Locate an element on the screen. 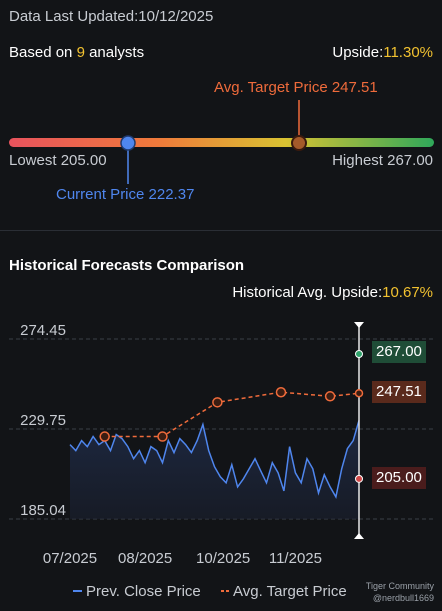 The height and width of the screenshot is (611, 442). last-updated-text: Data Last Updated:10/12/2025 is located at coordinates (111, 16).